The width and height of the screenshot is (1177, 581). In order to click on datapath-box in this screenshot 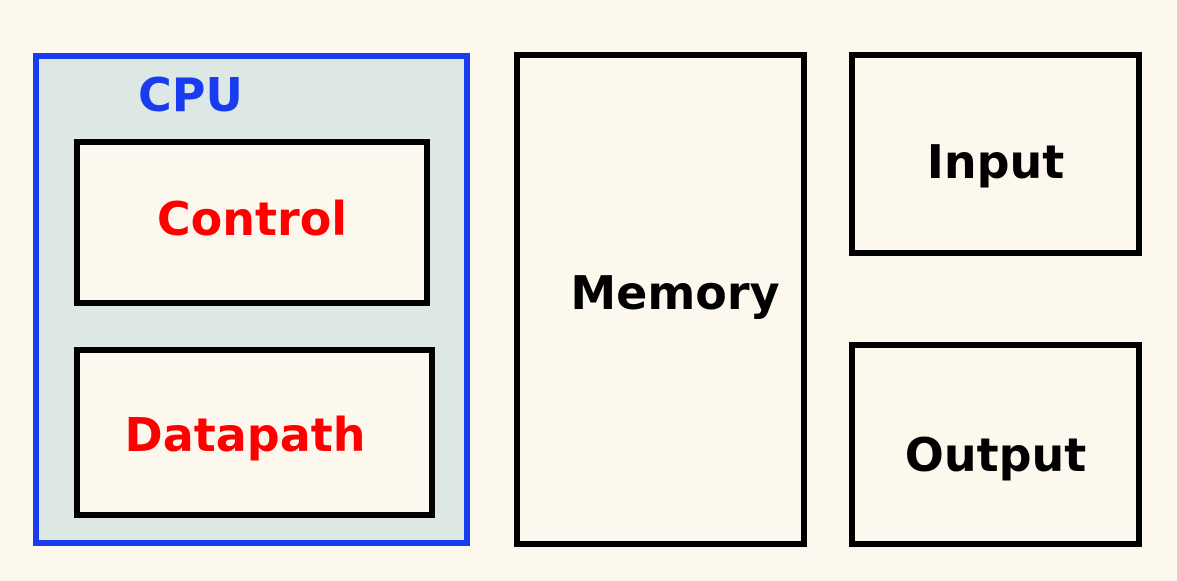, I will do `click(254, 432)`.